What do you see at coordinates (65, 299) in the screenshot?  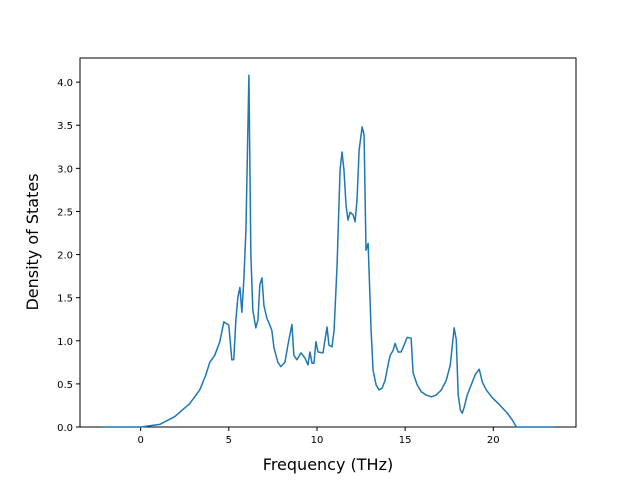 I see `y-tick-label: 1.5` at bounding box center [65, 299].